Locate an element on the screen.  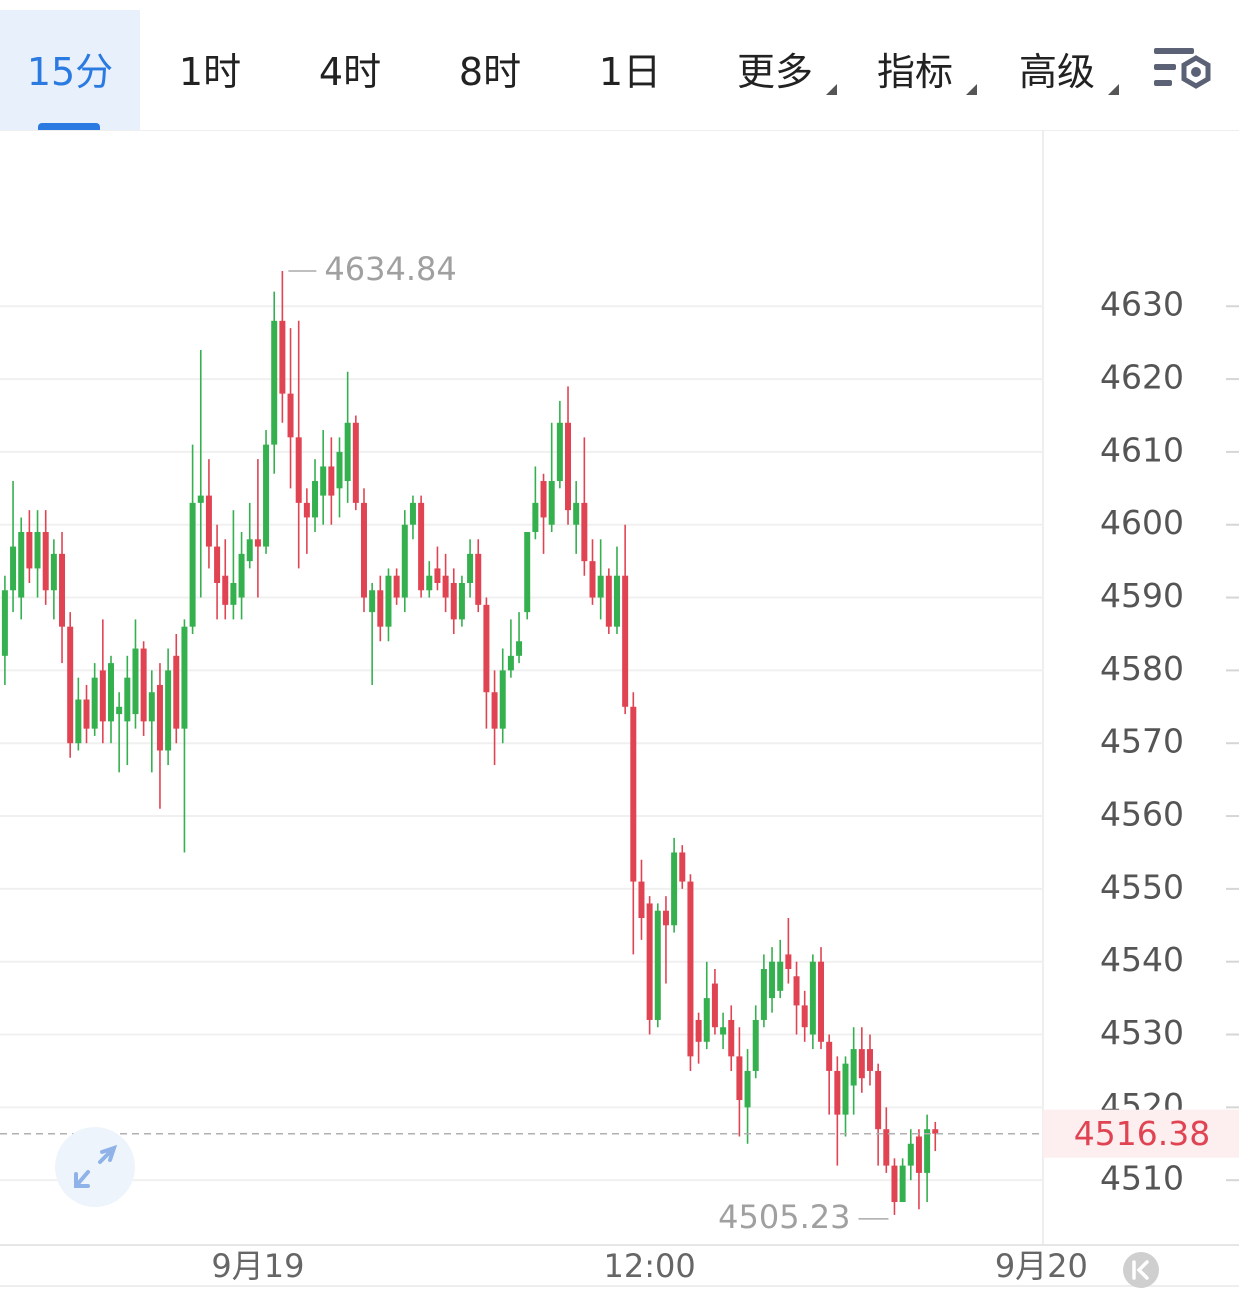
y-tick-label: 4560 is located at coordinates (1142, 814).